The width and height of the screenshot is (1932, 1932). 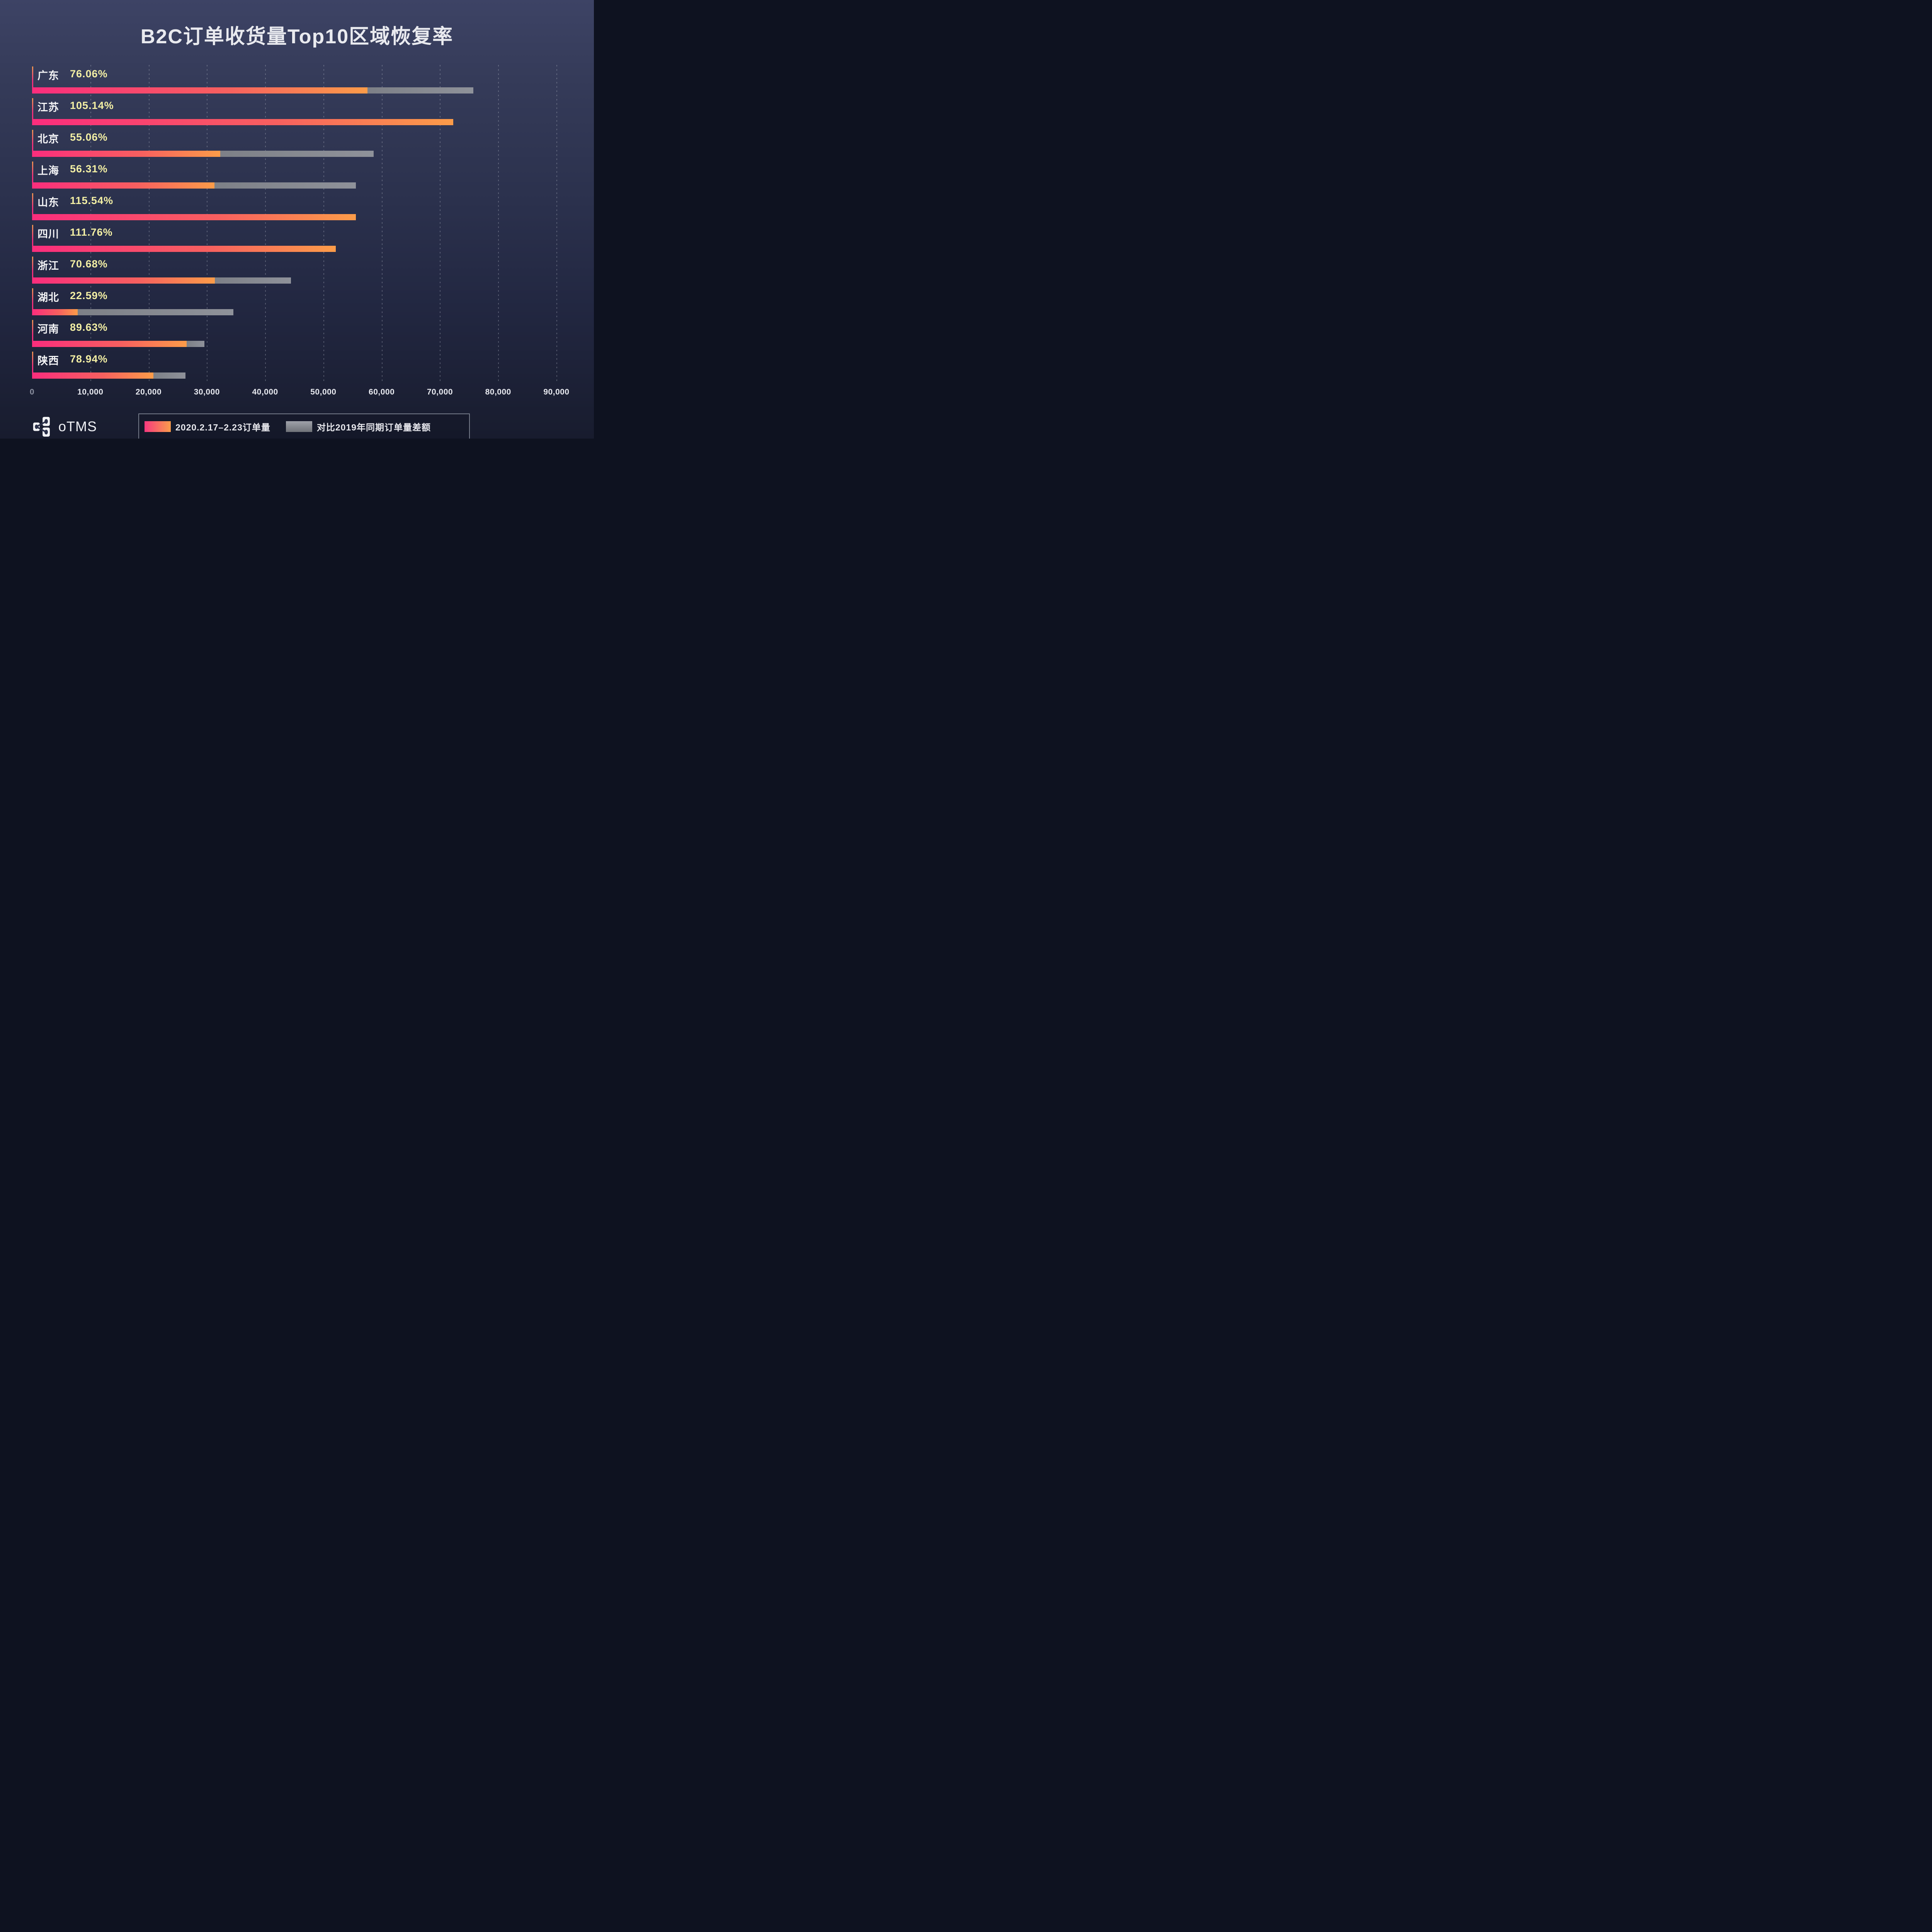 I want to click on recovery-rate-value: 70.68%, so click(x=89, y=264).